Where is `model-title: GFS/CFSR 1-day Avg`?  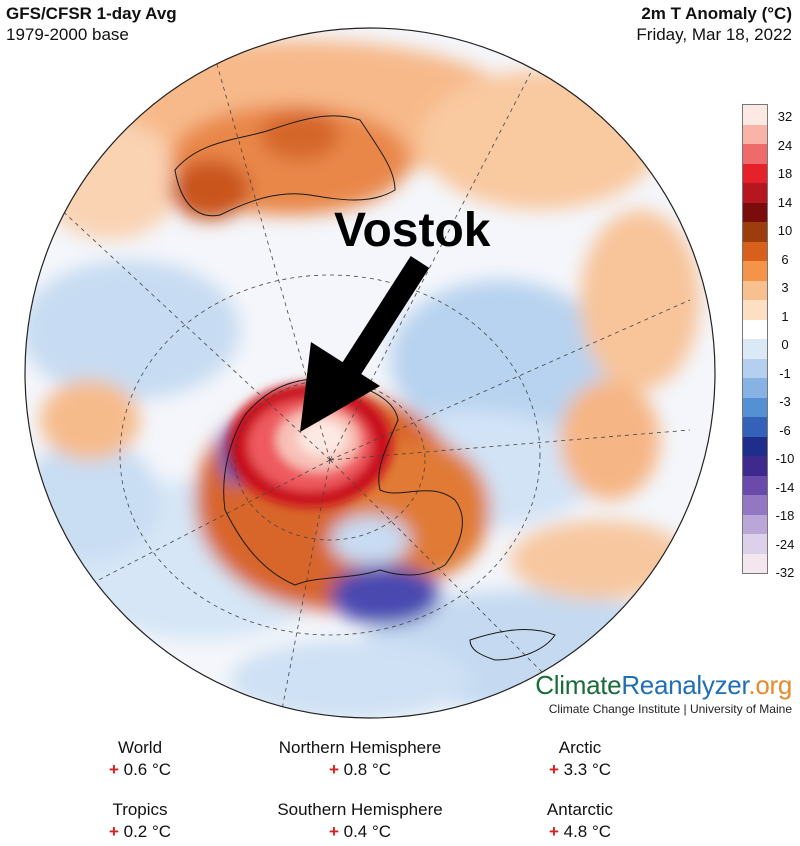
model-title: GFS/CFSR 1-day Avg is located at coordinates (91, 13).